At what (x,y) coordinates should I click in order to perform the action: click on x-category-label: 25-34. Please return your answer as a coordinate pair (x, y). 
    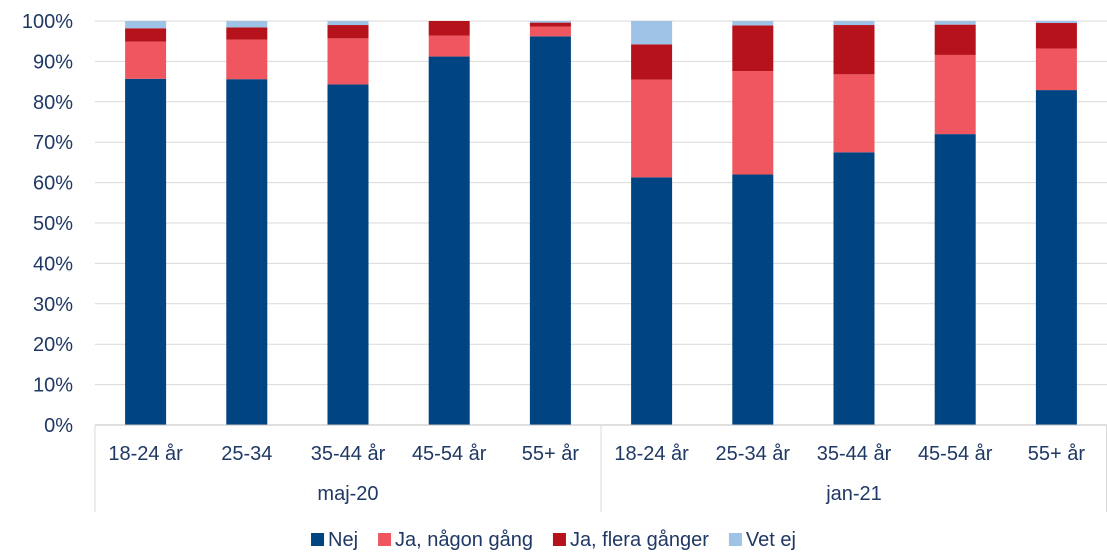
    Looking at the image, I should click on (246, 454).